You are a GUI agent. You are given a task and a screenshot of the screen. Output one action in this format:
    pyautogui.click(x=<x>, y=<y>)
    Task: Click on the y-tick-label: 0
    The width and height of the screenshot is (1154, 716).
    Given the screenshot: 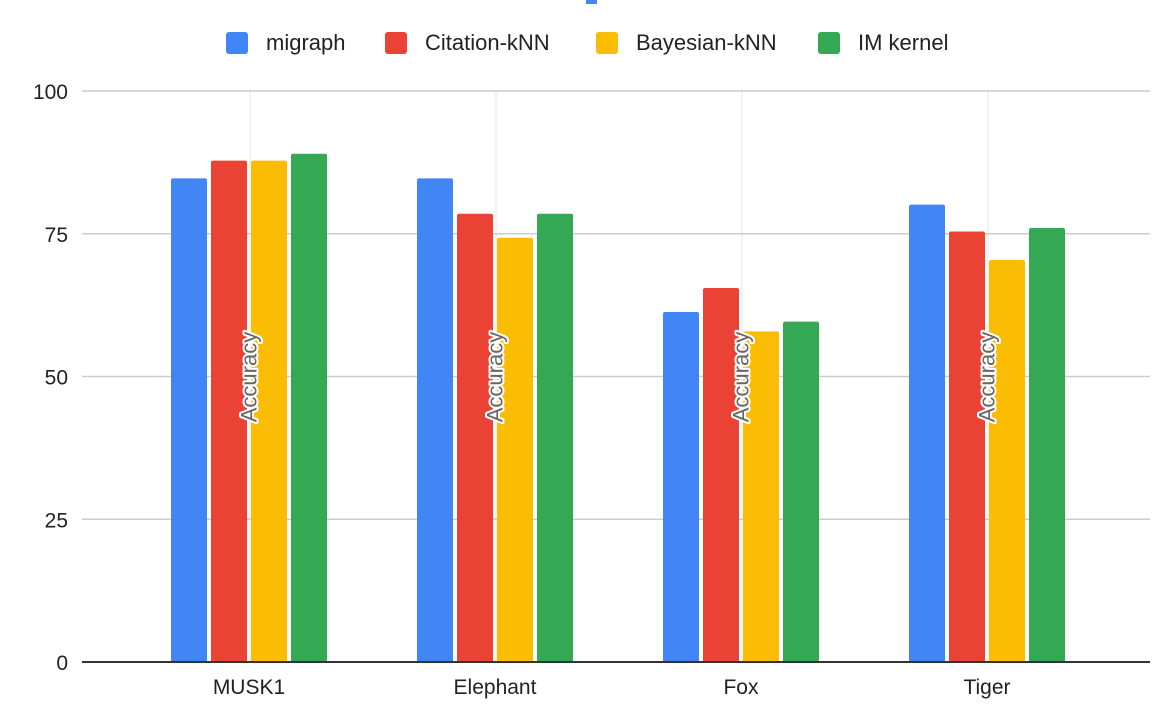 What is the action you would take?
    pyautogui.click(x=62, y=663)
    